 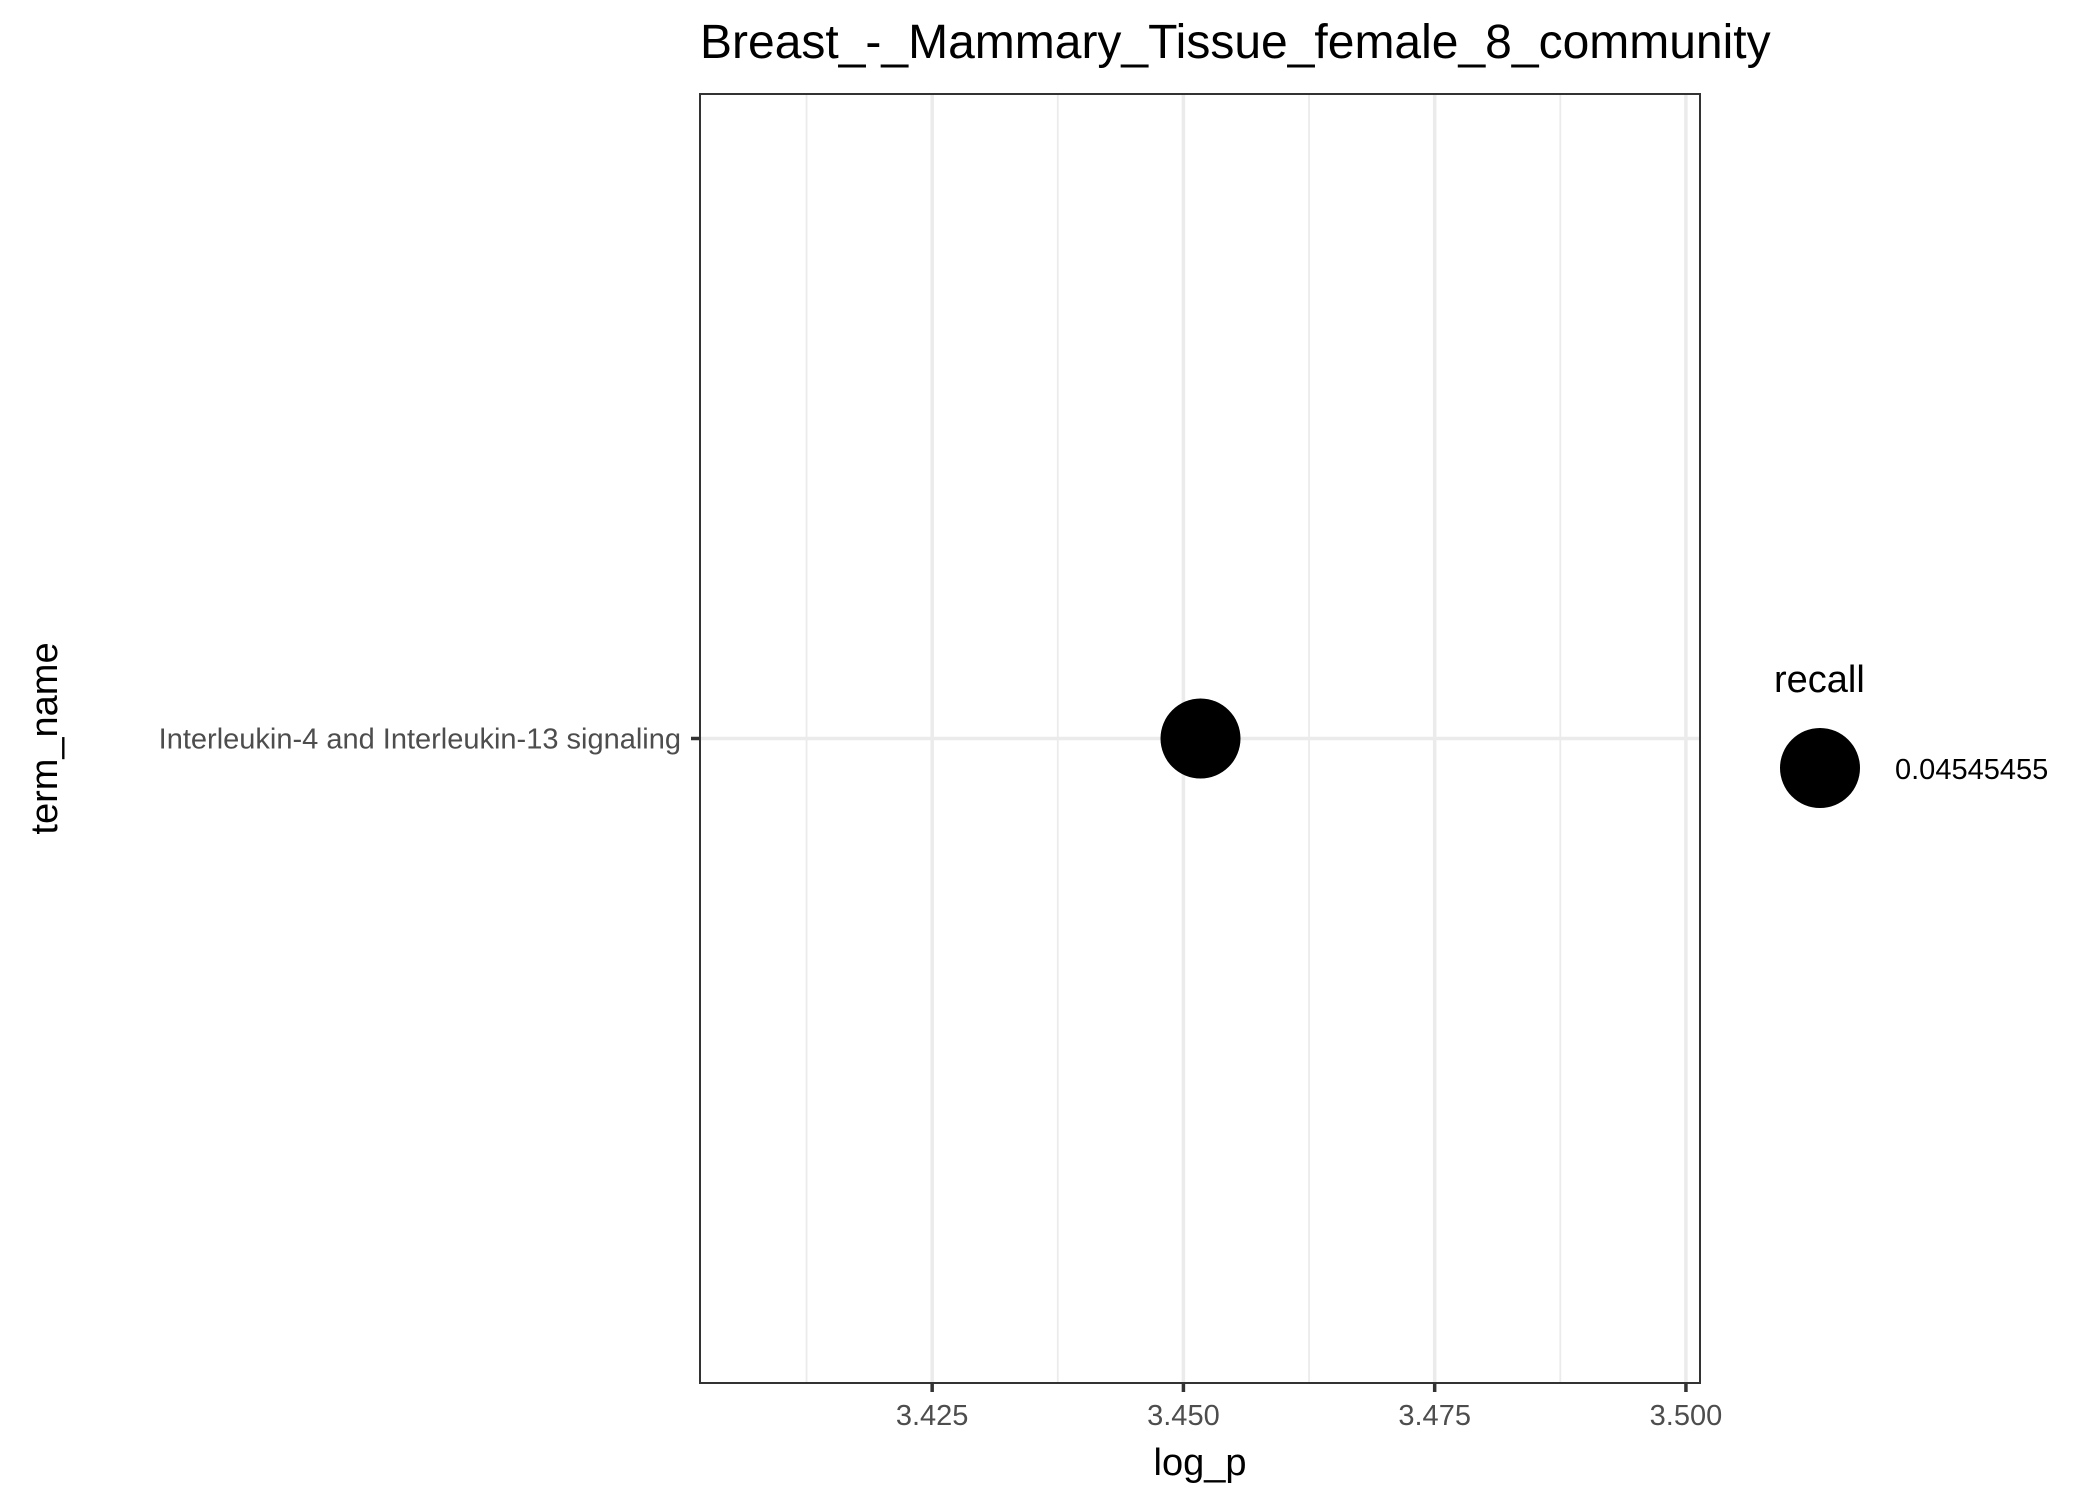 I want to click on data-point, so click(x=1200, y=738).